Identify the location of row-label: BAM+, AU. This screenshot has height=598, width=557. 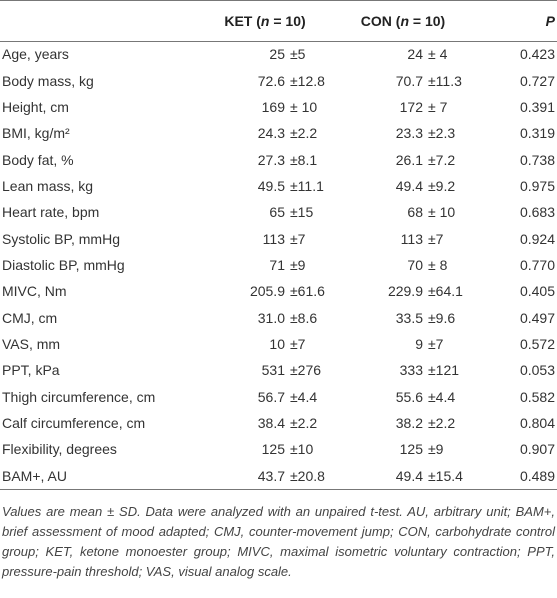
(34, 475).